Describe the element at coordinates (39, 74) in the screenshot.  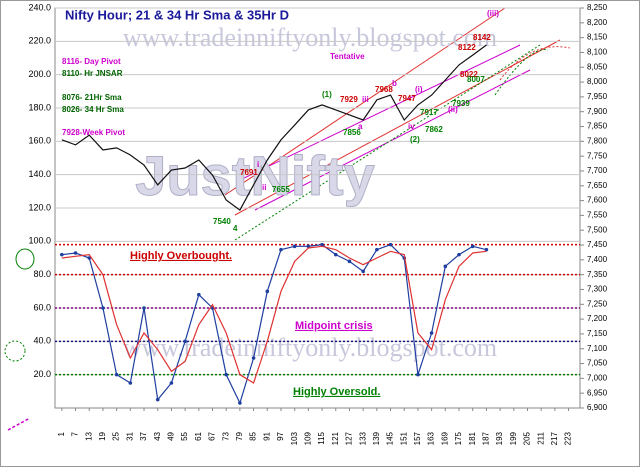
I see `y-tick-label: 200.0` at that location.